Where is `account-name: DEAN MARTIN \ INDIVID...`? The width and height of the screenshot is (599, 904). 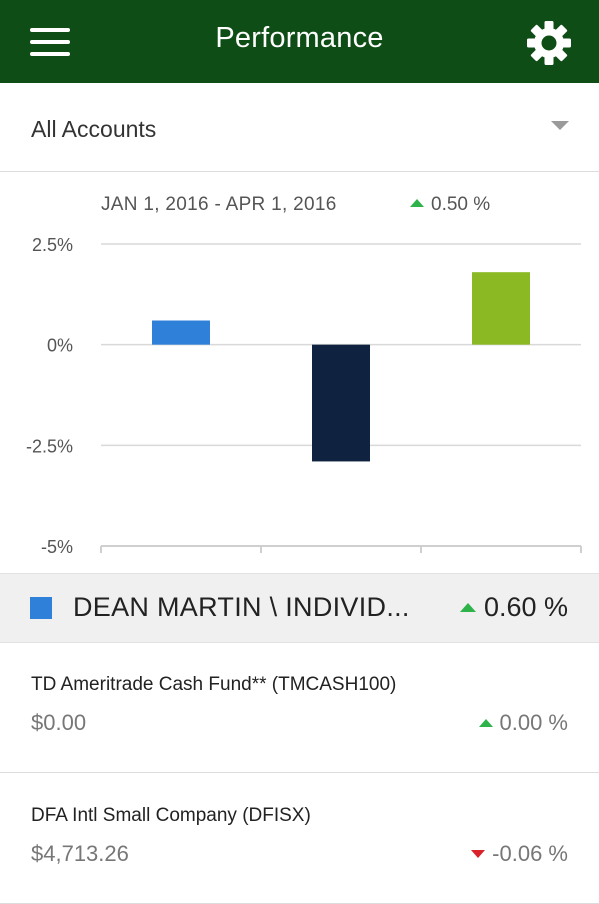 account-name: DEAN MARTIN \ INDIVID... is located at coordinates (241, 607).